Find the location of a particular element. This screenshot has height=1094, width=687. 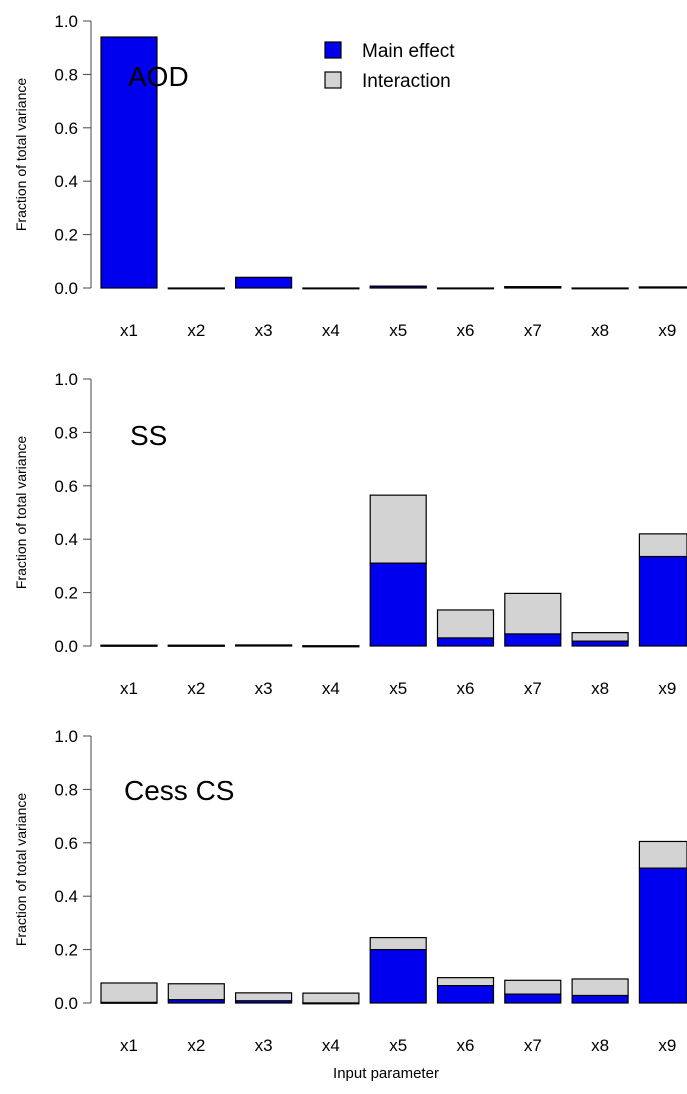

panel-title: Cess CS is located at coordinates (179, 790).